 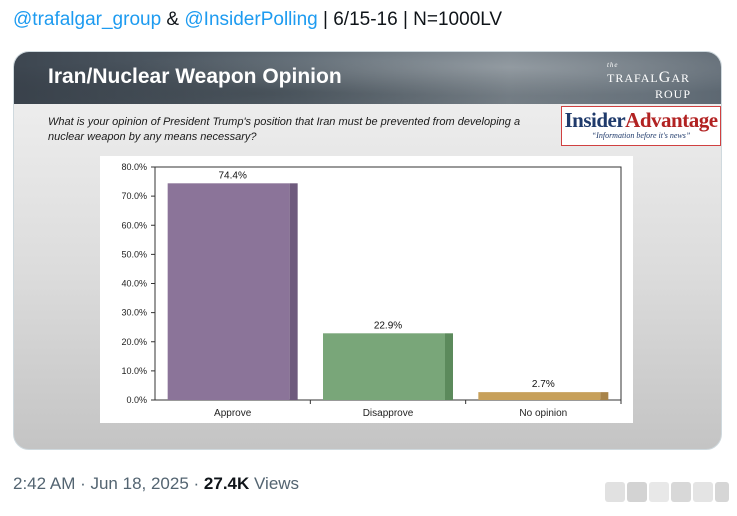 What do you see at coordinates (251, 19) in the screenshot?
I see `mention-insiderpolling-link: @InsiderPolling` at bounding box center [251, 19].